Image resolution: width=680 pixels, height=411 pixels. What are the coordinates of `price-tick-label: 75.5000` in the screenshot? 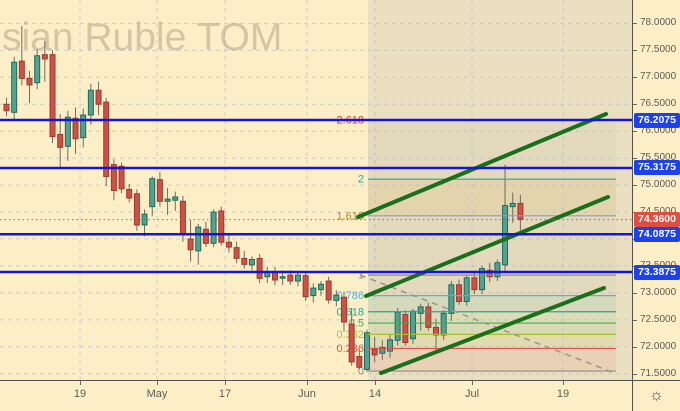 It's located at (658, 158).